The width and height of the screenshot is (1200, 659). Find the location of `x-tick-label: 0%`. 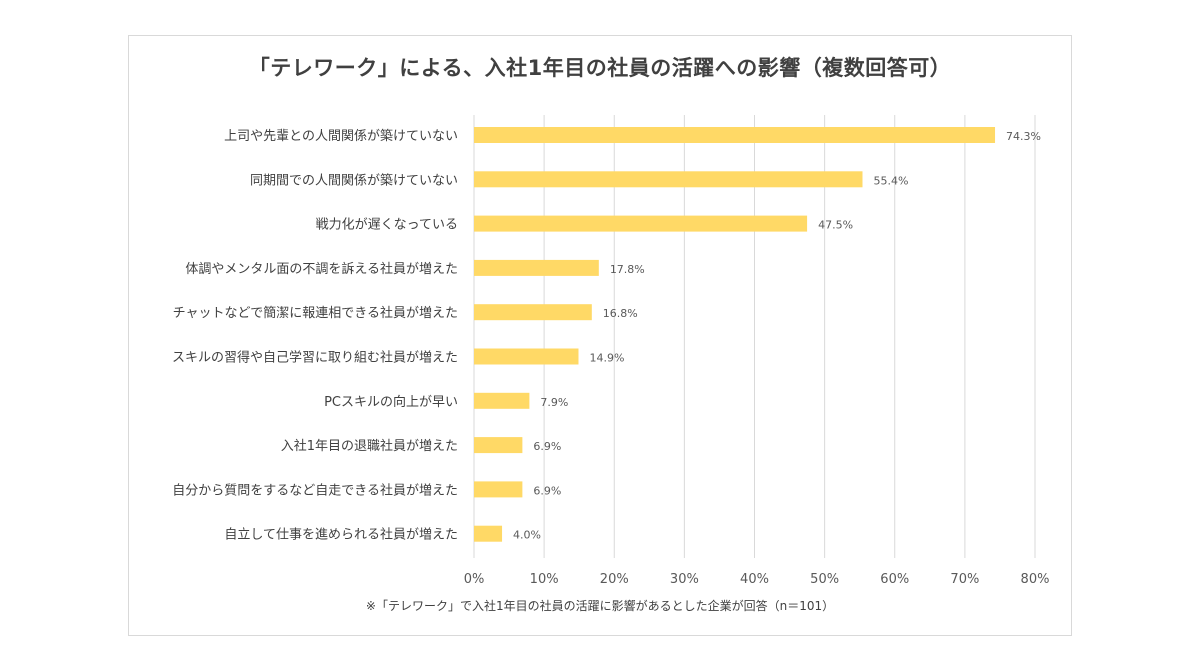

x-tick-label: 0% is located at coordinates (474, 579).